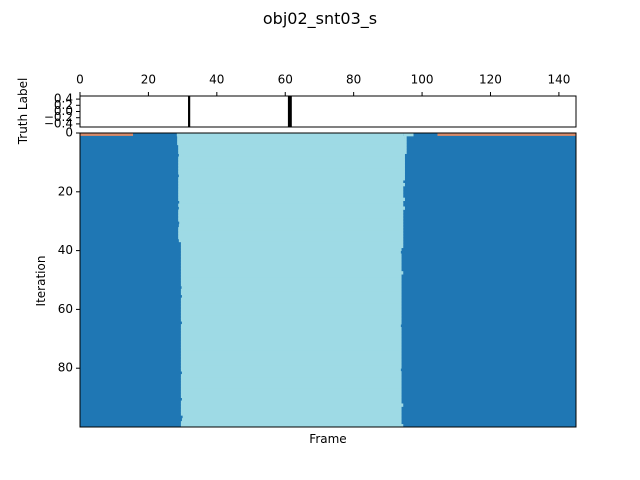 The height and width of the screenshot is (480, 640). I want to click on heatmap-y-axis-label: Iteration, so click(41, 281).